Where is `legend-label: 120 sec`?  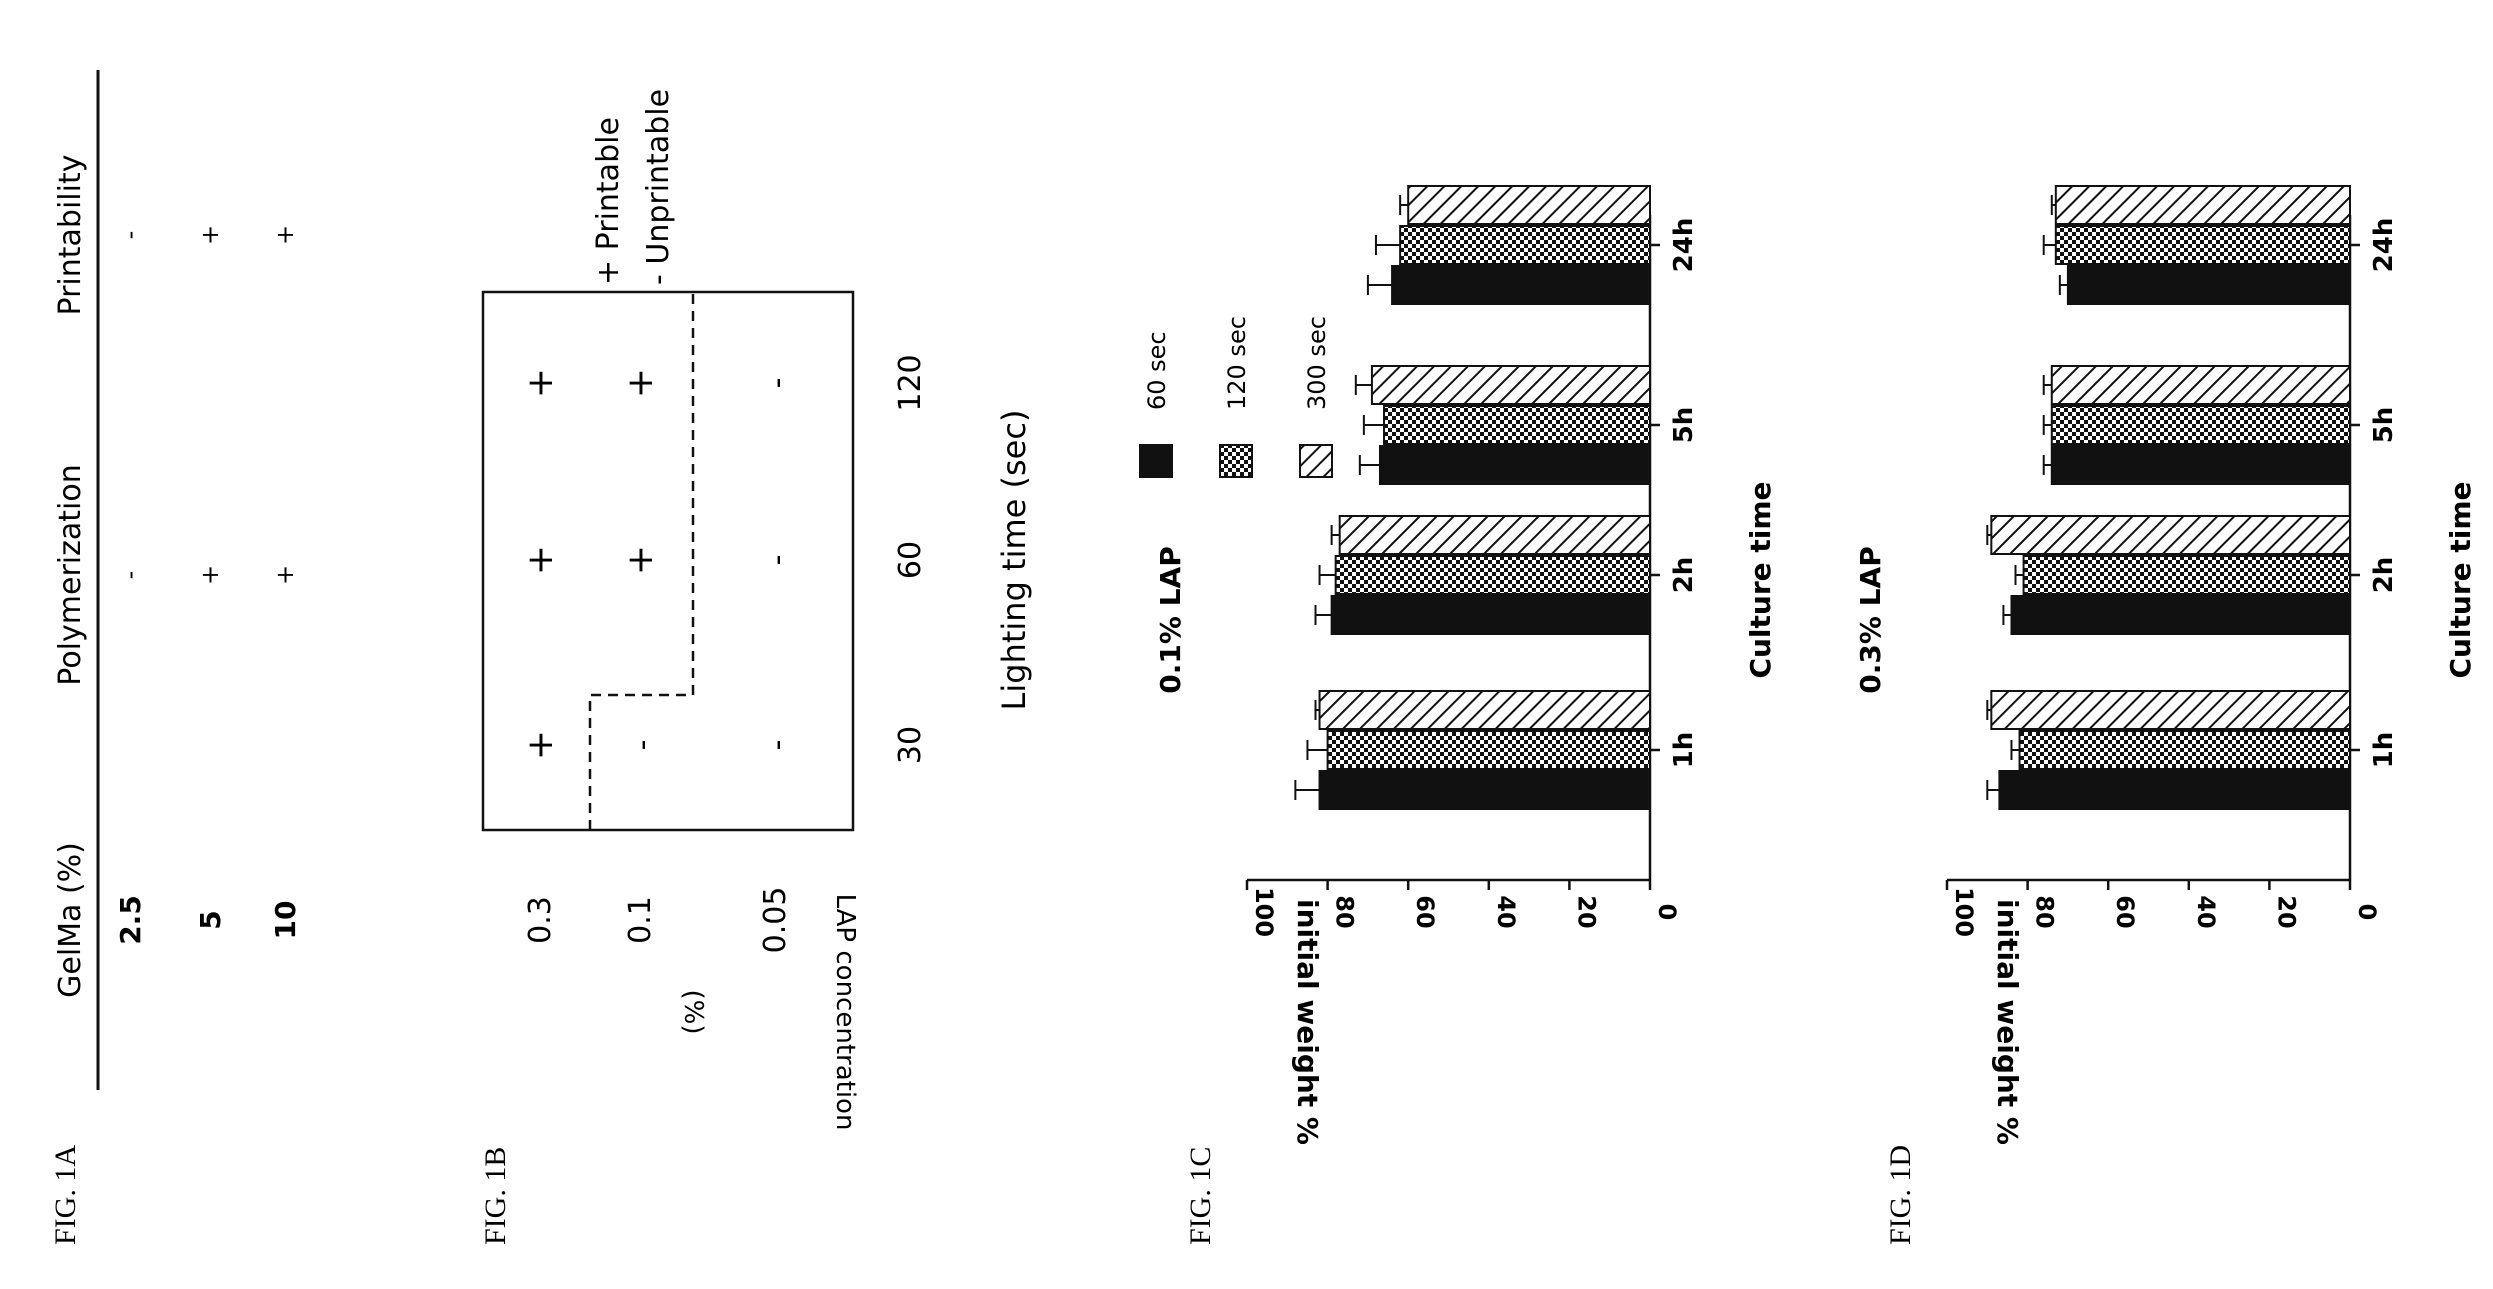
legend-label: 120 sec is located at coordinates (1237, 363).